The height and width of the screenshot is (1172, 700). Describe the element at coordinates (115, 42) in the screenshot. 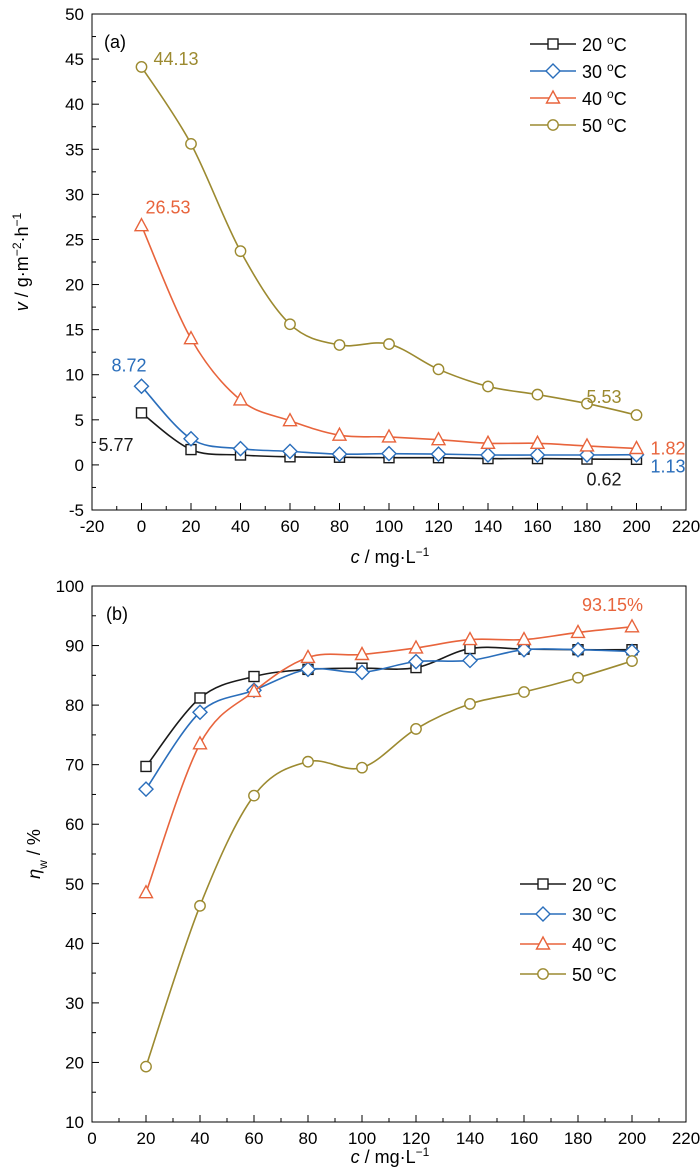

I see `panel-label: (a)` at that location.